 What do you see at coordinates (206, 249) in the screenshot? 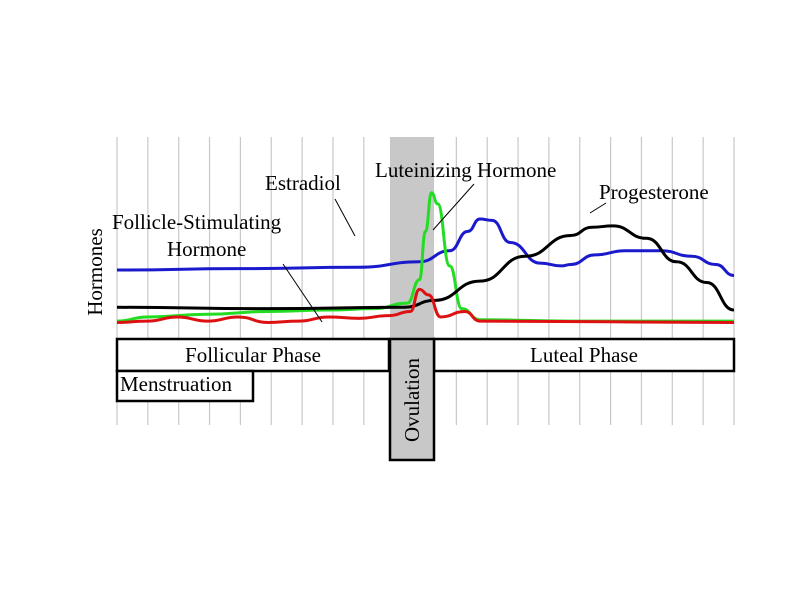
I see `fsh-label-line2: Hormone` at bounding box center [206, 249].